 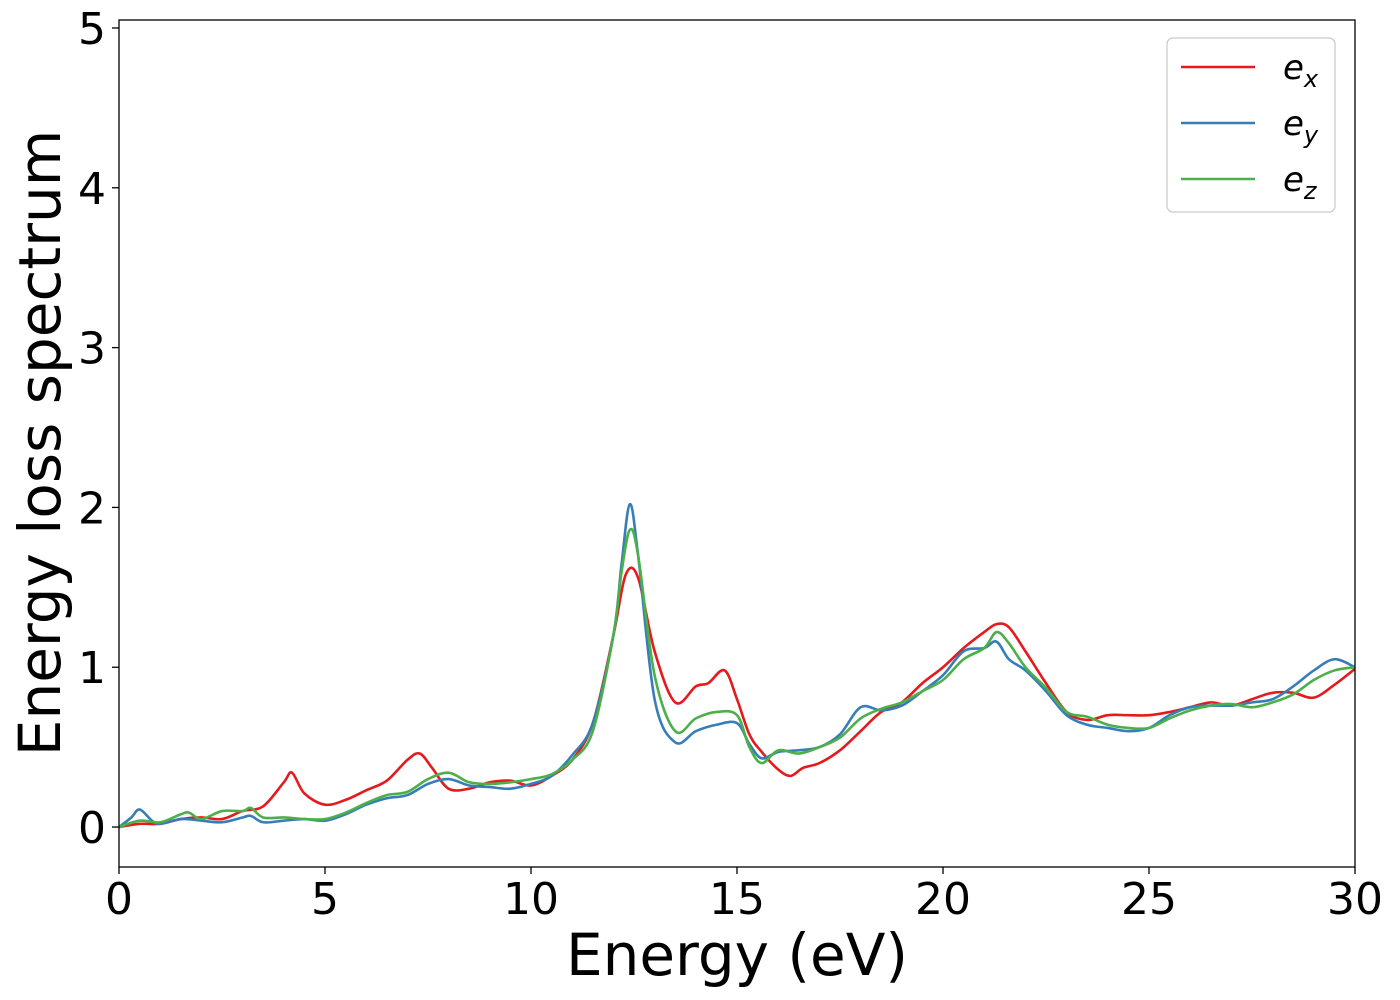 What do you see at coordinates (325, 899) in the screenshot?
I see `x-tick-label: 5` at bounding box center [325, 899].